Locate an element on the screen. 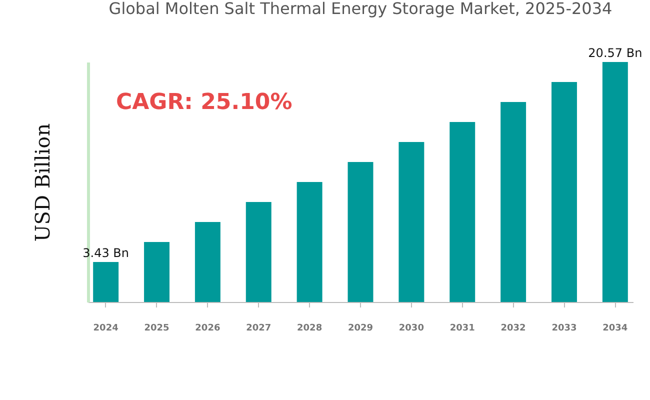  x-tick-label: 2031 is located at coordinates (462, 329).